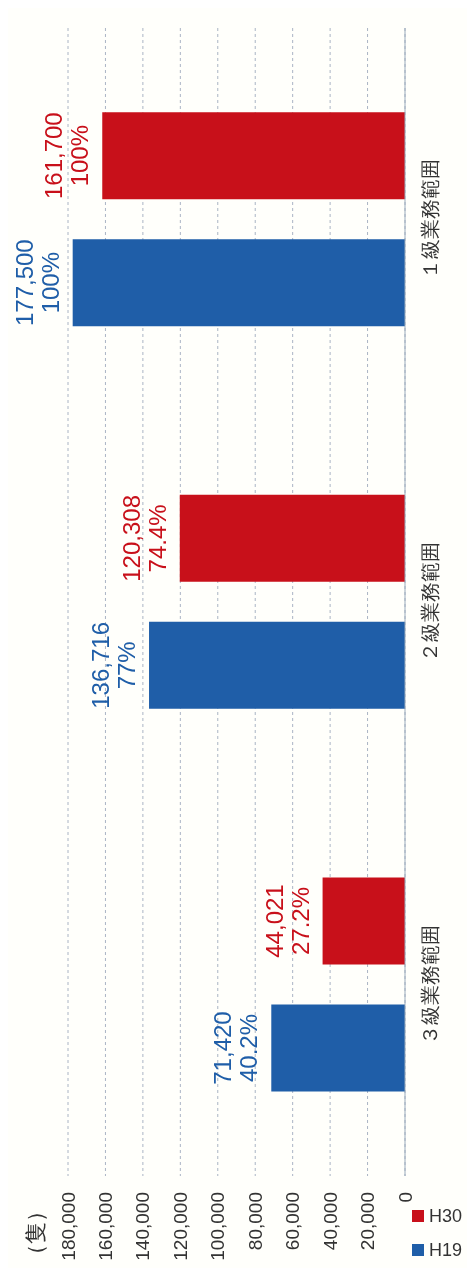  Describe the element at coordinates (143, 1226) in the screenshot. I see `x-tick-label: 140,000` at that location.